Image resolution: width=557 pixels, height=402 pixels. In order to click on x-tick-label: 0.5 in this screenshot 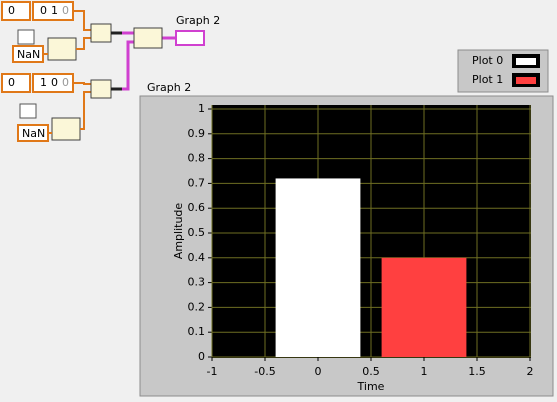, I will do `click(371, 371)`.